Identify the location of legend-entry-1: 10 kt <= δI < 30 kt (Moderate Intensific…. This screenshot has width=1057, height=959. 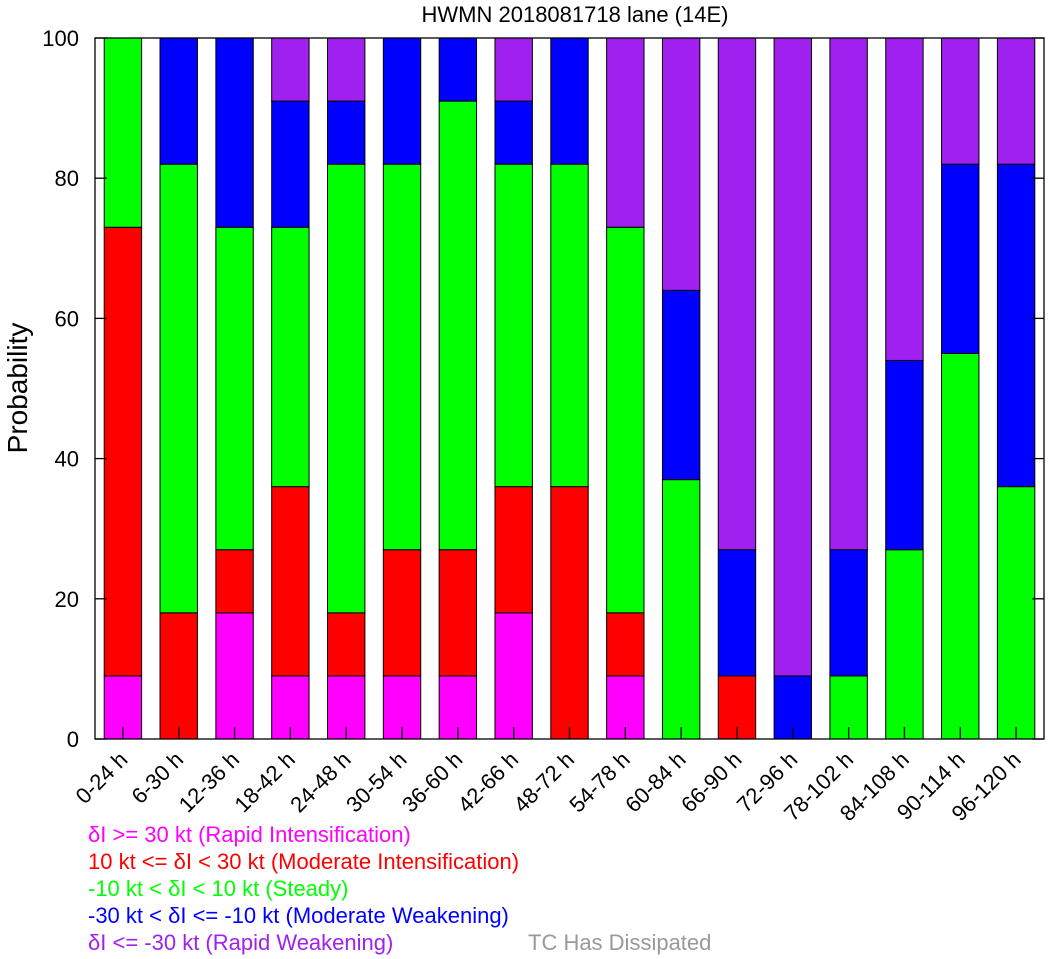
(304, 861).